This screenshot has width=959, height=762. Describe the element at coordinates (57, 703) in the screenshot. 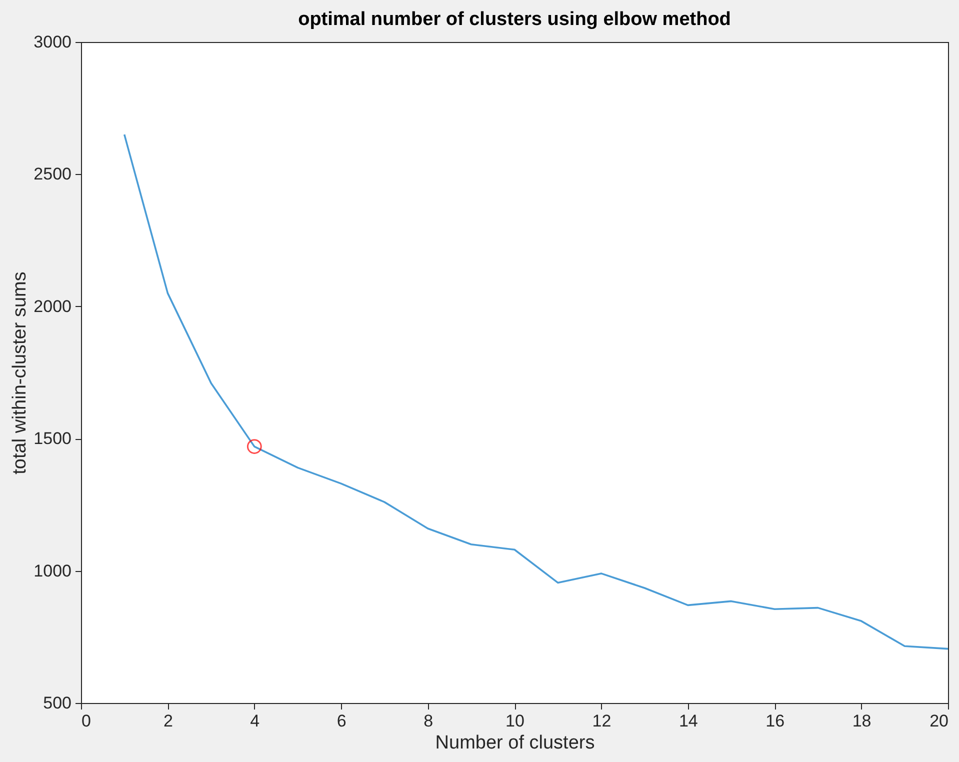

I see `y-tick-label: 500` at that location.